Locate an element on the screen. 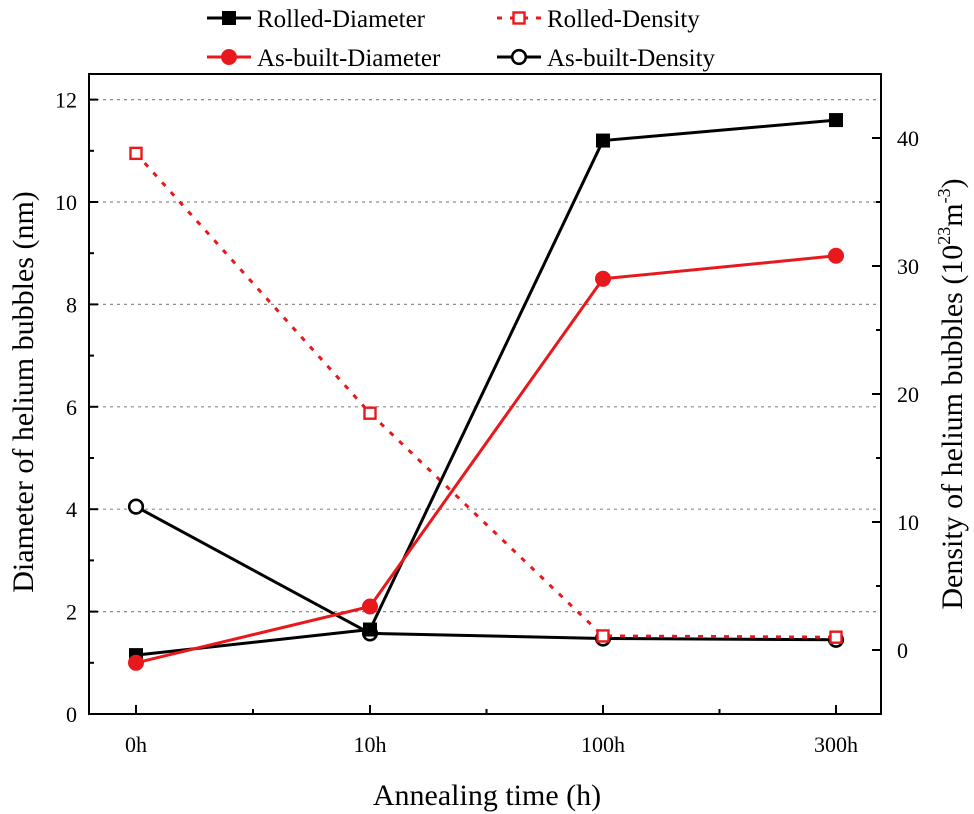 The height and width of the screenshot is (814, 974). legend-label: Rolled-Diameter is located at coordinates (341, 19).